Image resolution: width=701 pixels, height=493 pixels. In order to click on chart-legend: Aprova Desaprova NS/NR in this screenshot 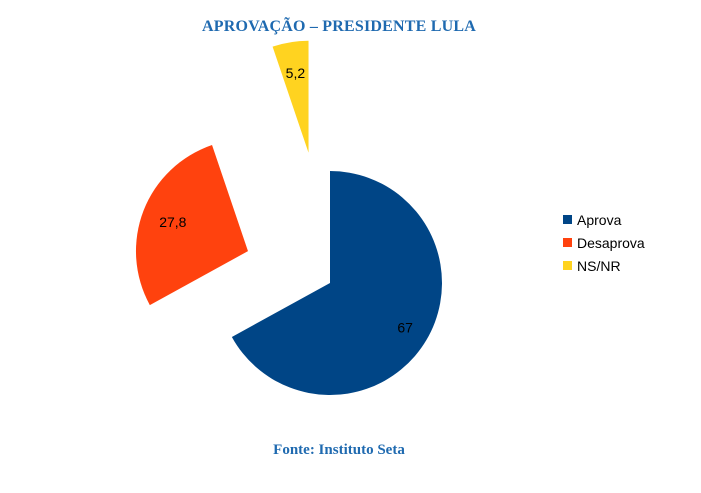, I will do `click(604, 242)`.